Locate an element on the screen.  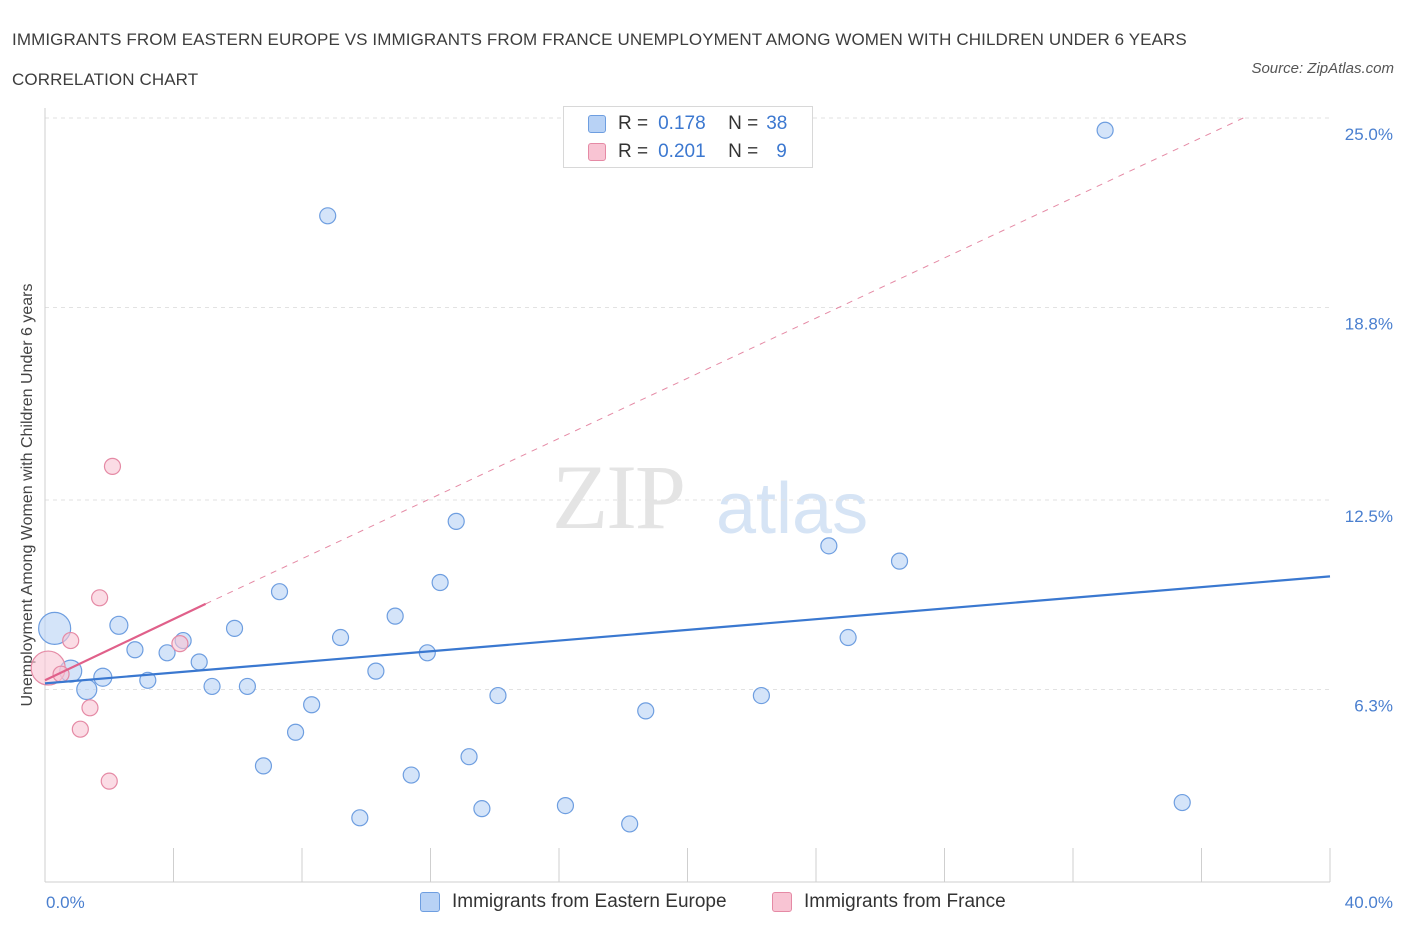
legend-swatch-france is located at coordinates (597, 152).